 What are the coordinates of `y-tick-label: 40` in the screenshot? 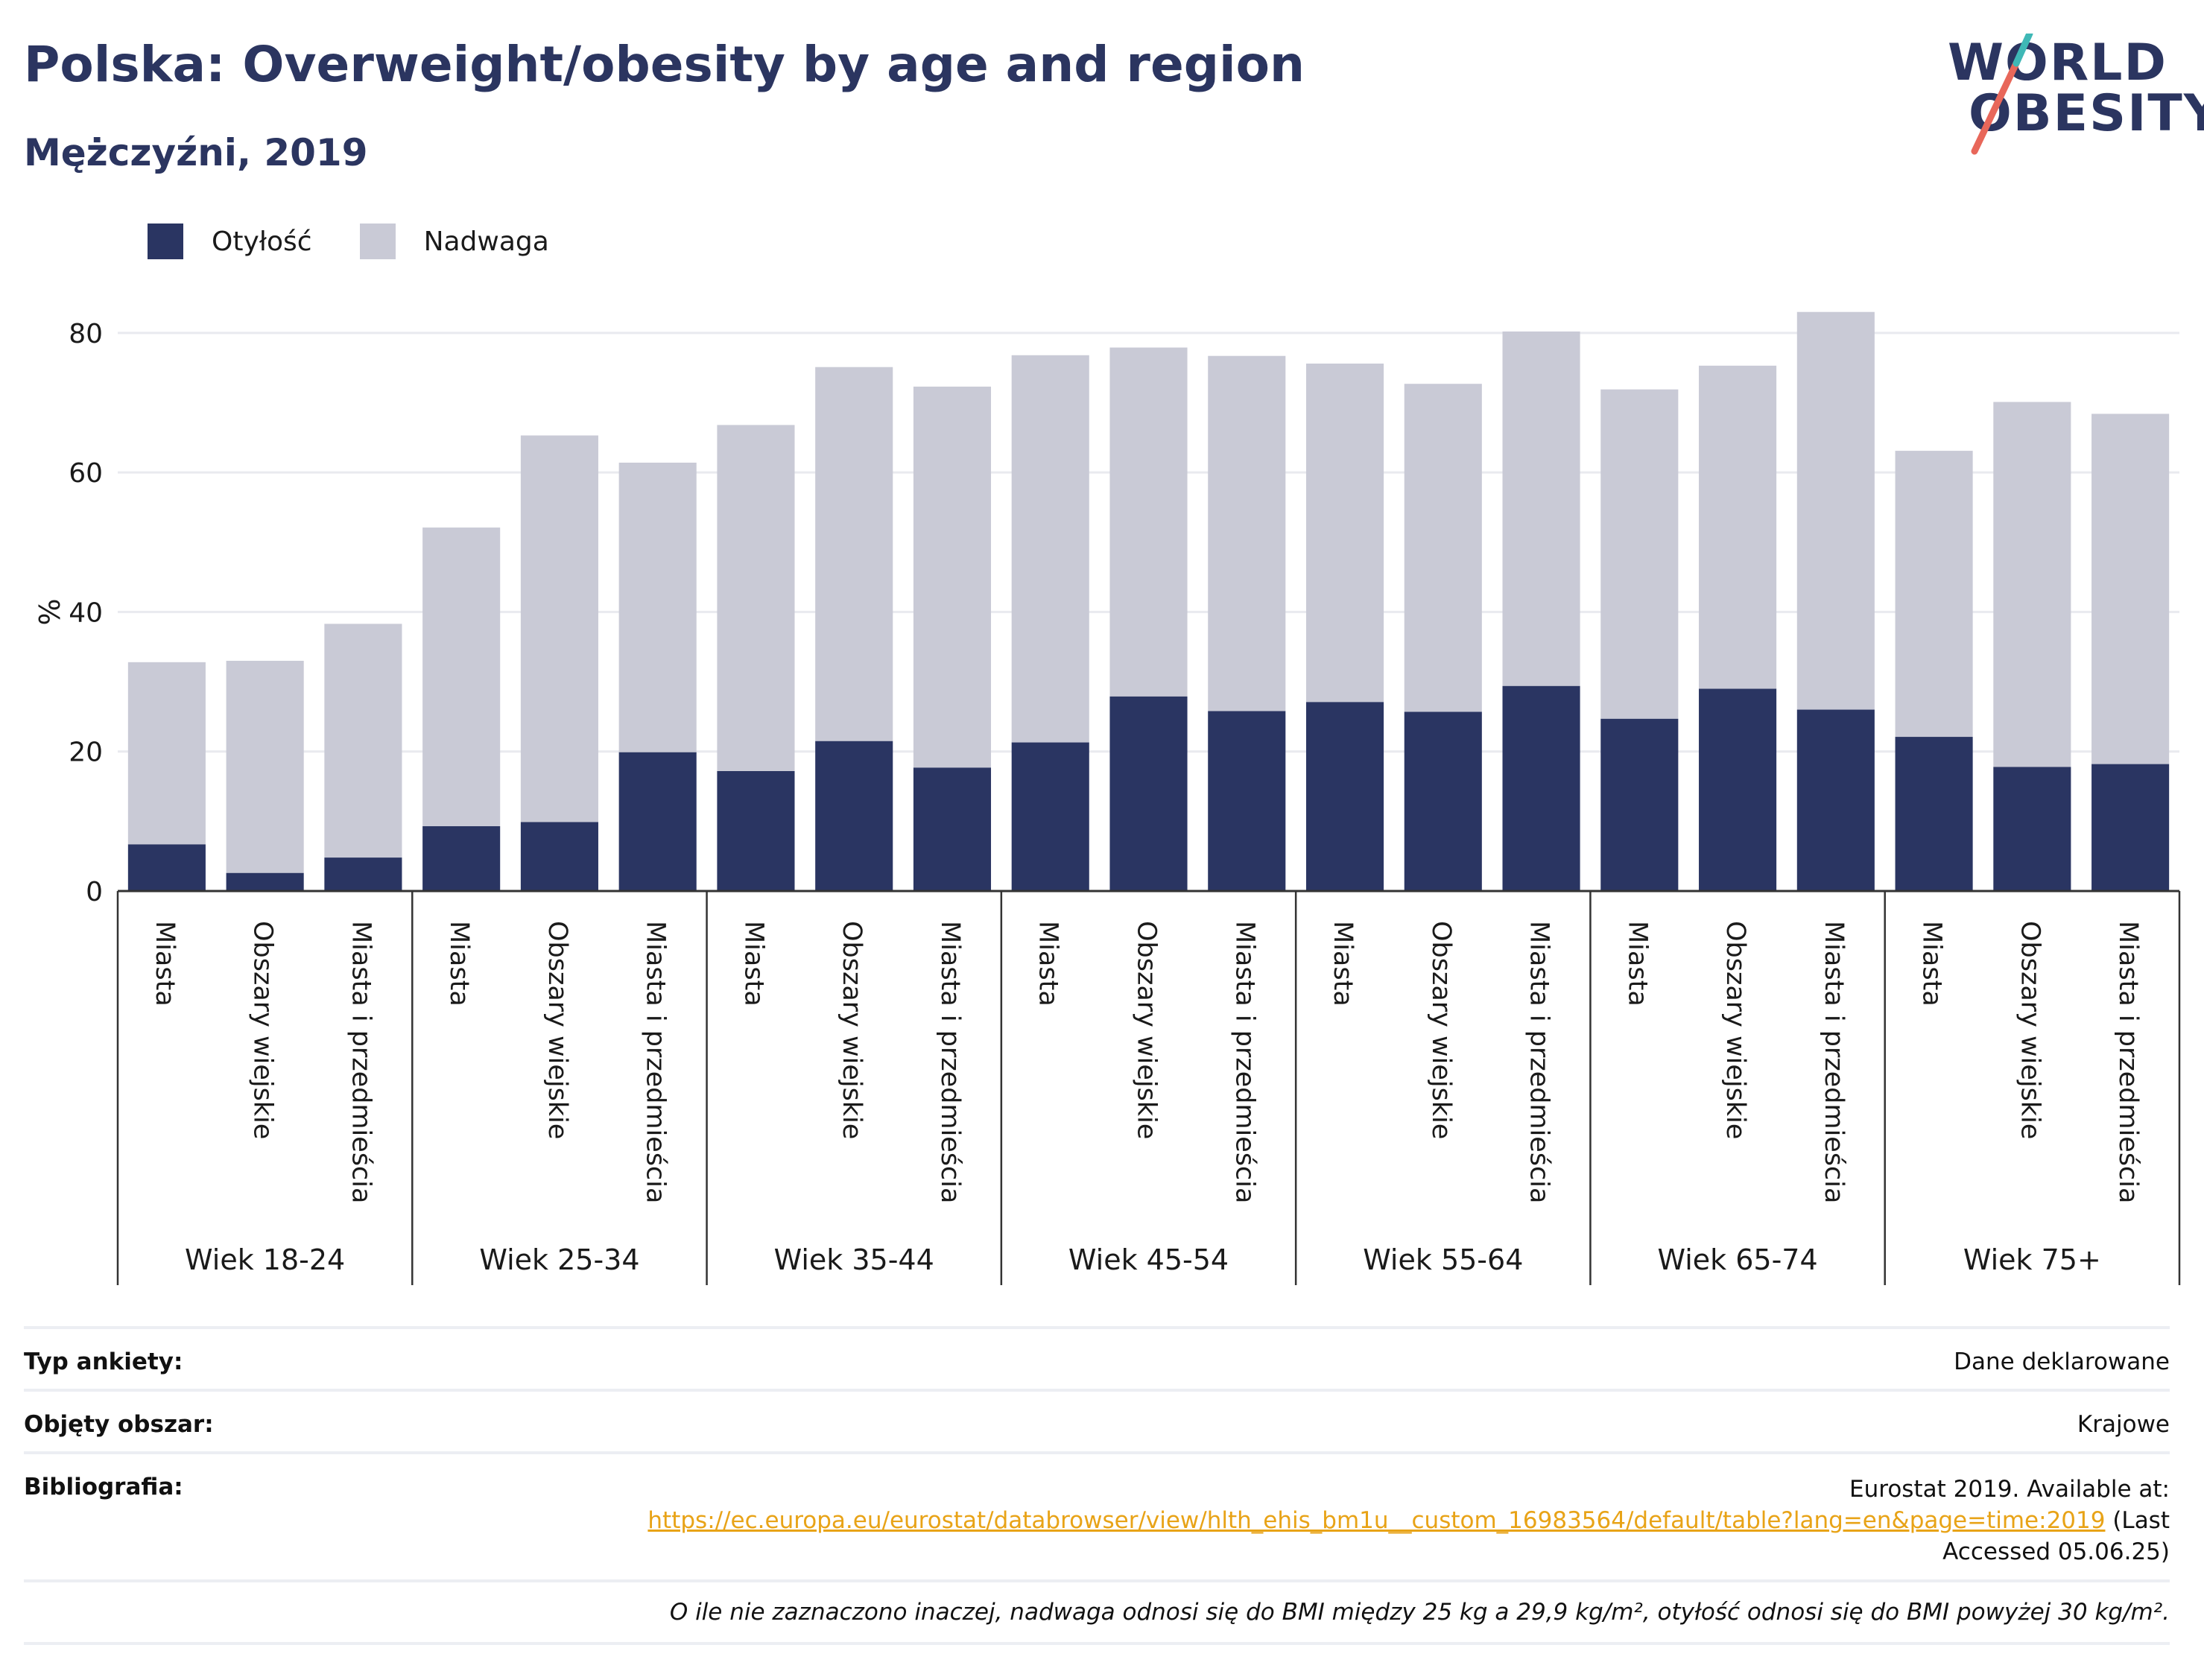 It's located at (86, 612).